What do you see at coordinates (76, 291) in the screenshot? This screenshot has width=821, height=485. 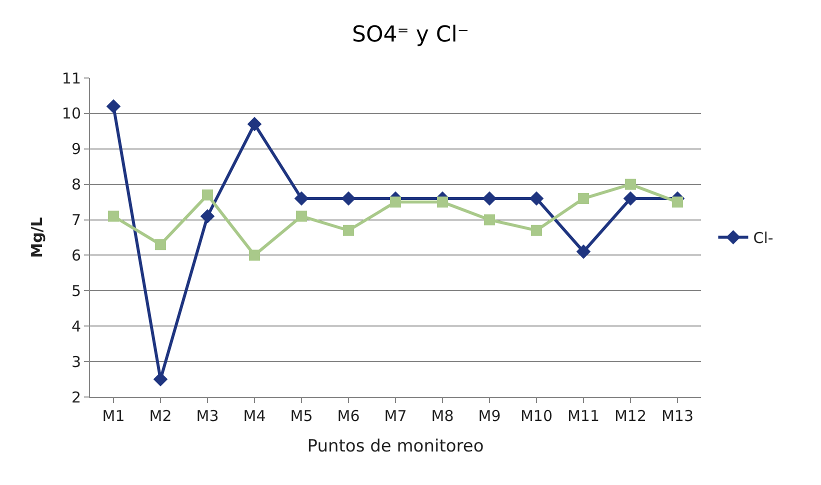 I see `y-tick-label: 5` at bounding box center [76, 291].